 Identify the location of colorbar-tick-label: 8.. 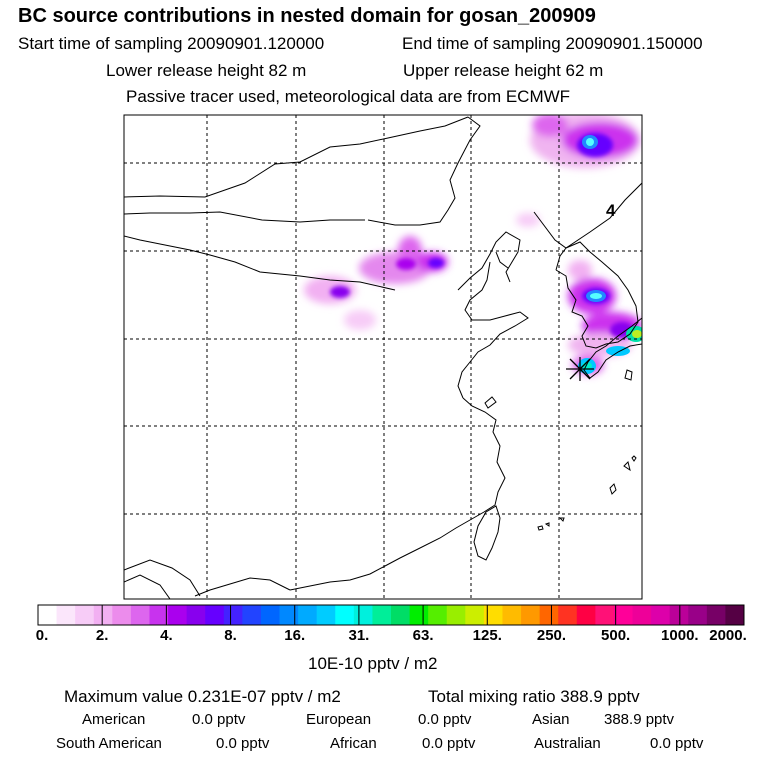
(230, 635).